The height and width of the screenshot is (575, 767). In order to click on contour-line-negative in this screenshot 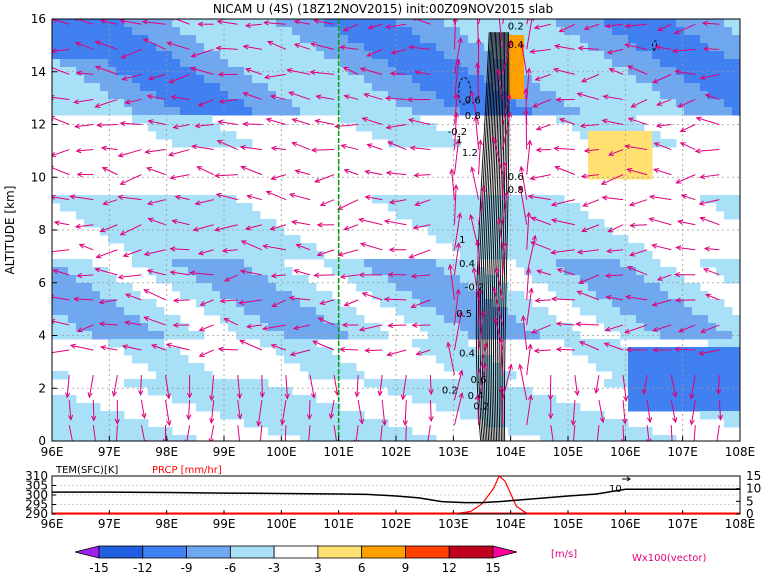, I will do `click(465, 90)`.